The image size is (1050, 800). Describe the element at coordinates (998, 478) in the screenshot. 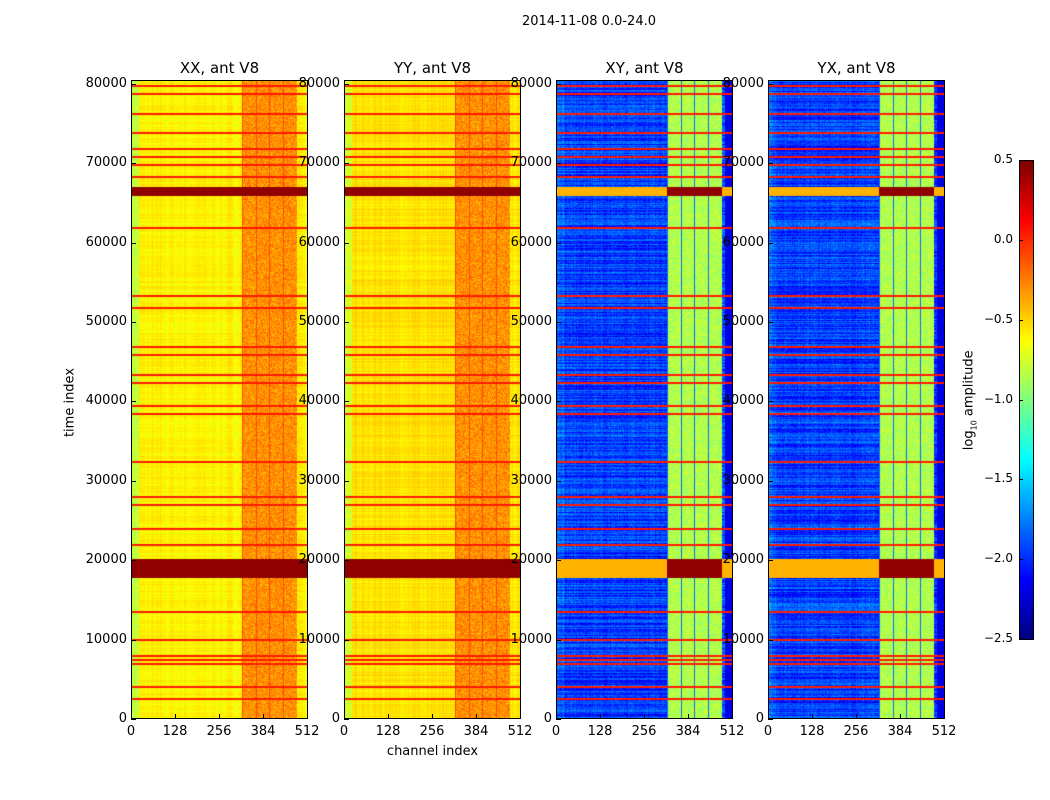

I see `colorbar-tick-label: −1.5` at that location.